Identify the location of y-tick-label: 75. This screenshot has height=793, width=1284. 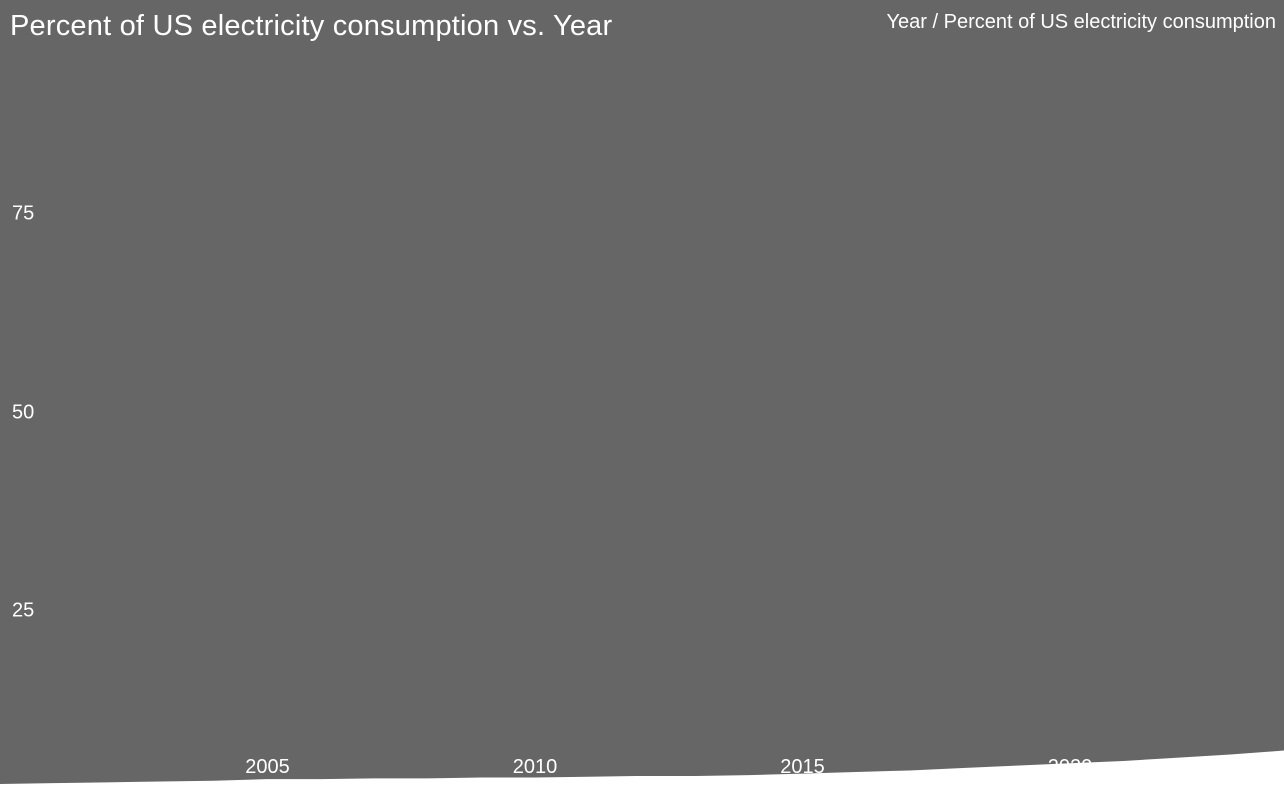
(23, 213).